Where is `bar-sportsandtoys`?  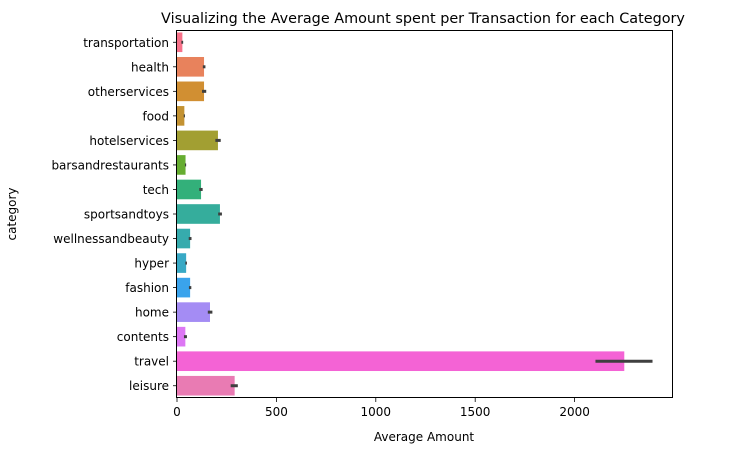
bar-sportsandtoys is located at coordinates (198, 214).